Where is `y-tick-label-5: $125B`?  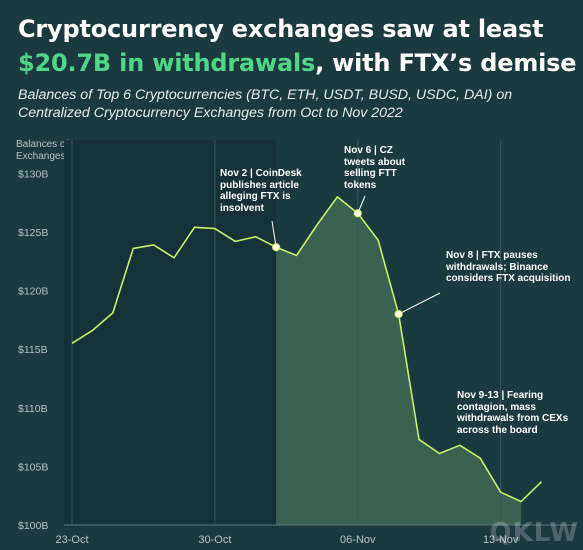
y-tick-label-5: $125B is located at coordinates (33, 233).